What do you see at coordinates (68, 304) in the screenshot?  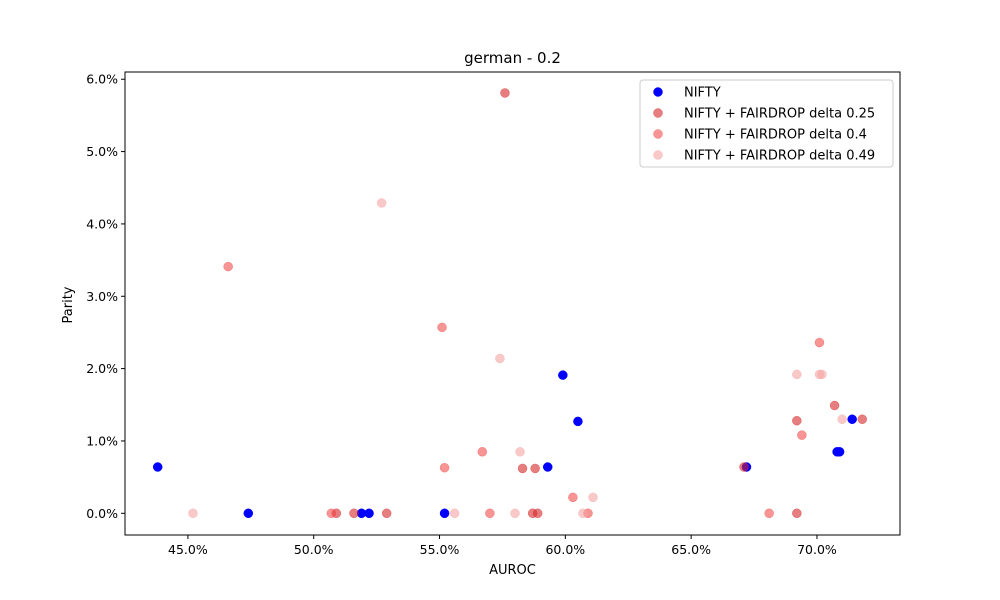 I see `y-axis-title: Parity` at bounding box center [68, 304].